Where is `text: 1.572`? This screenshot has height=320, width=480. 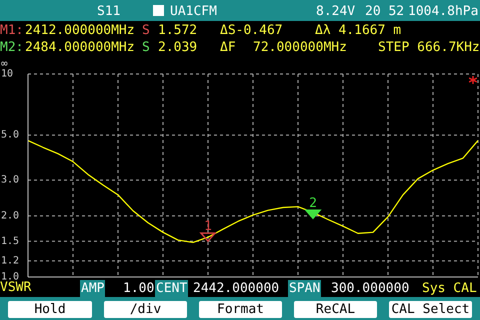 text: 1.572 is located at coordinates (178, 30).